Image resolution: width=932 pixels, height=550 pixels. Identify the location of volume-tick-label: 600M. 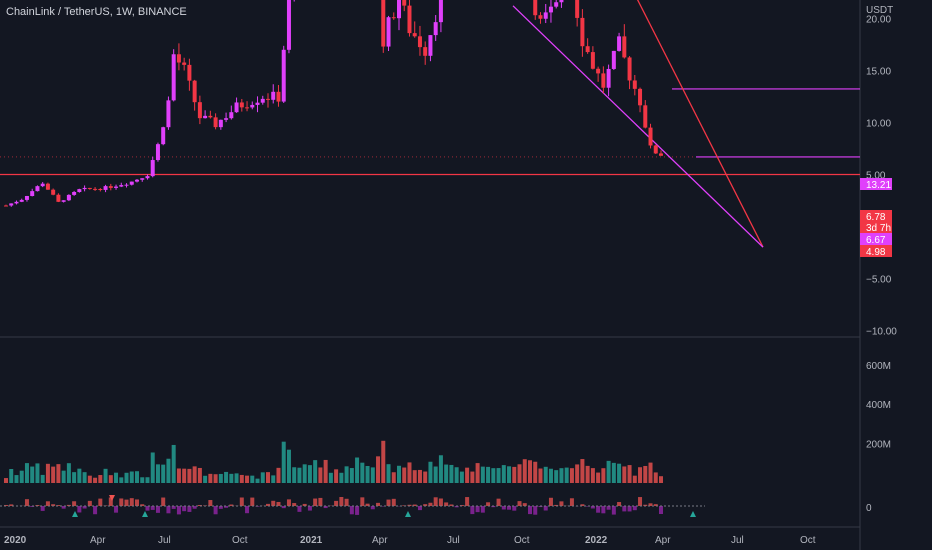
(878, 366).